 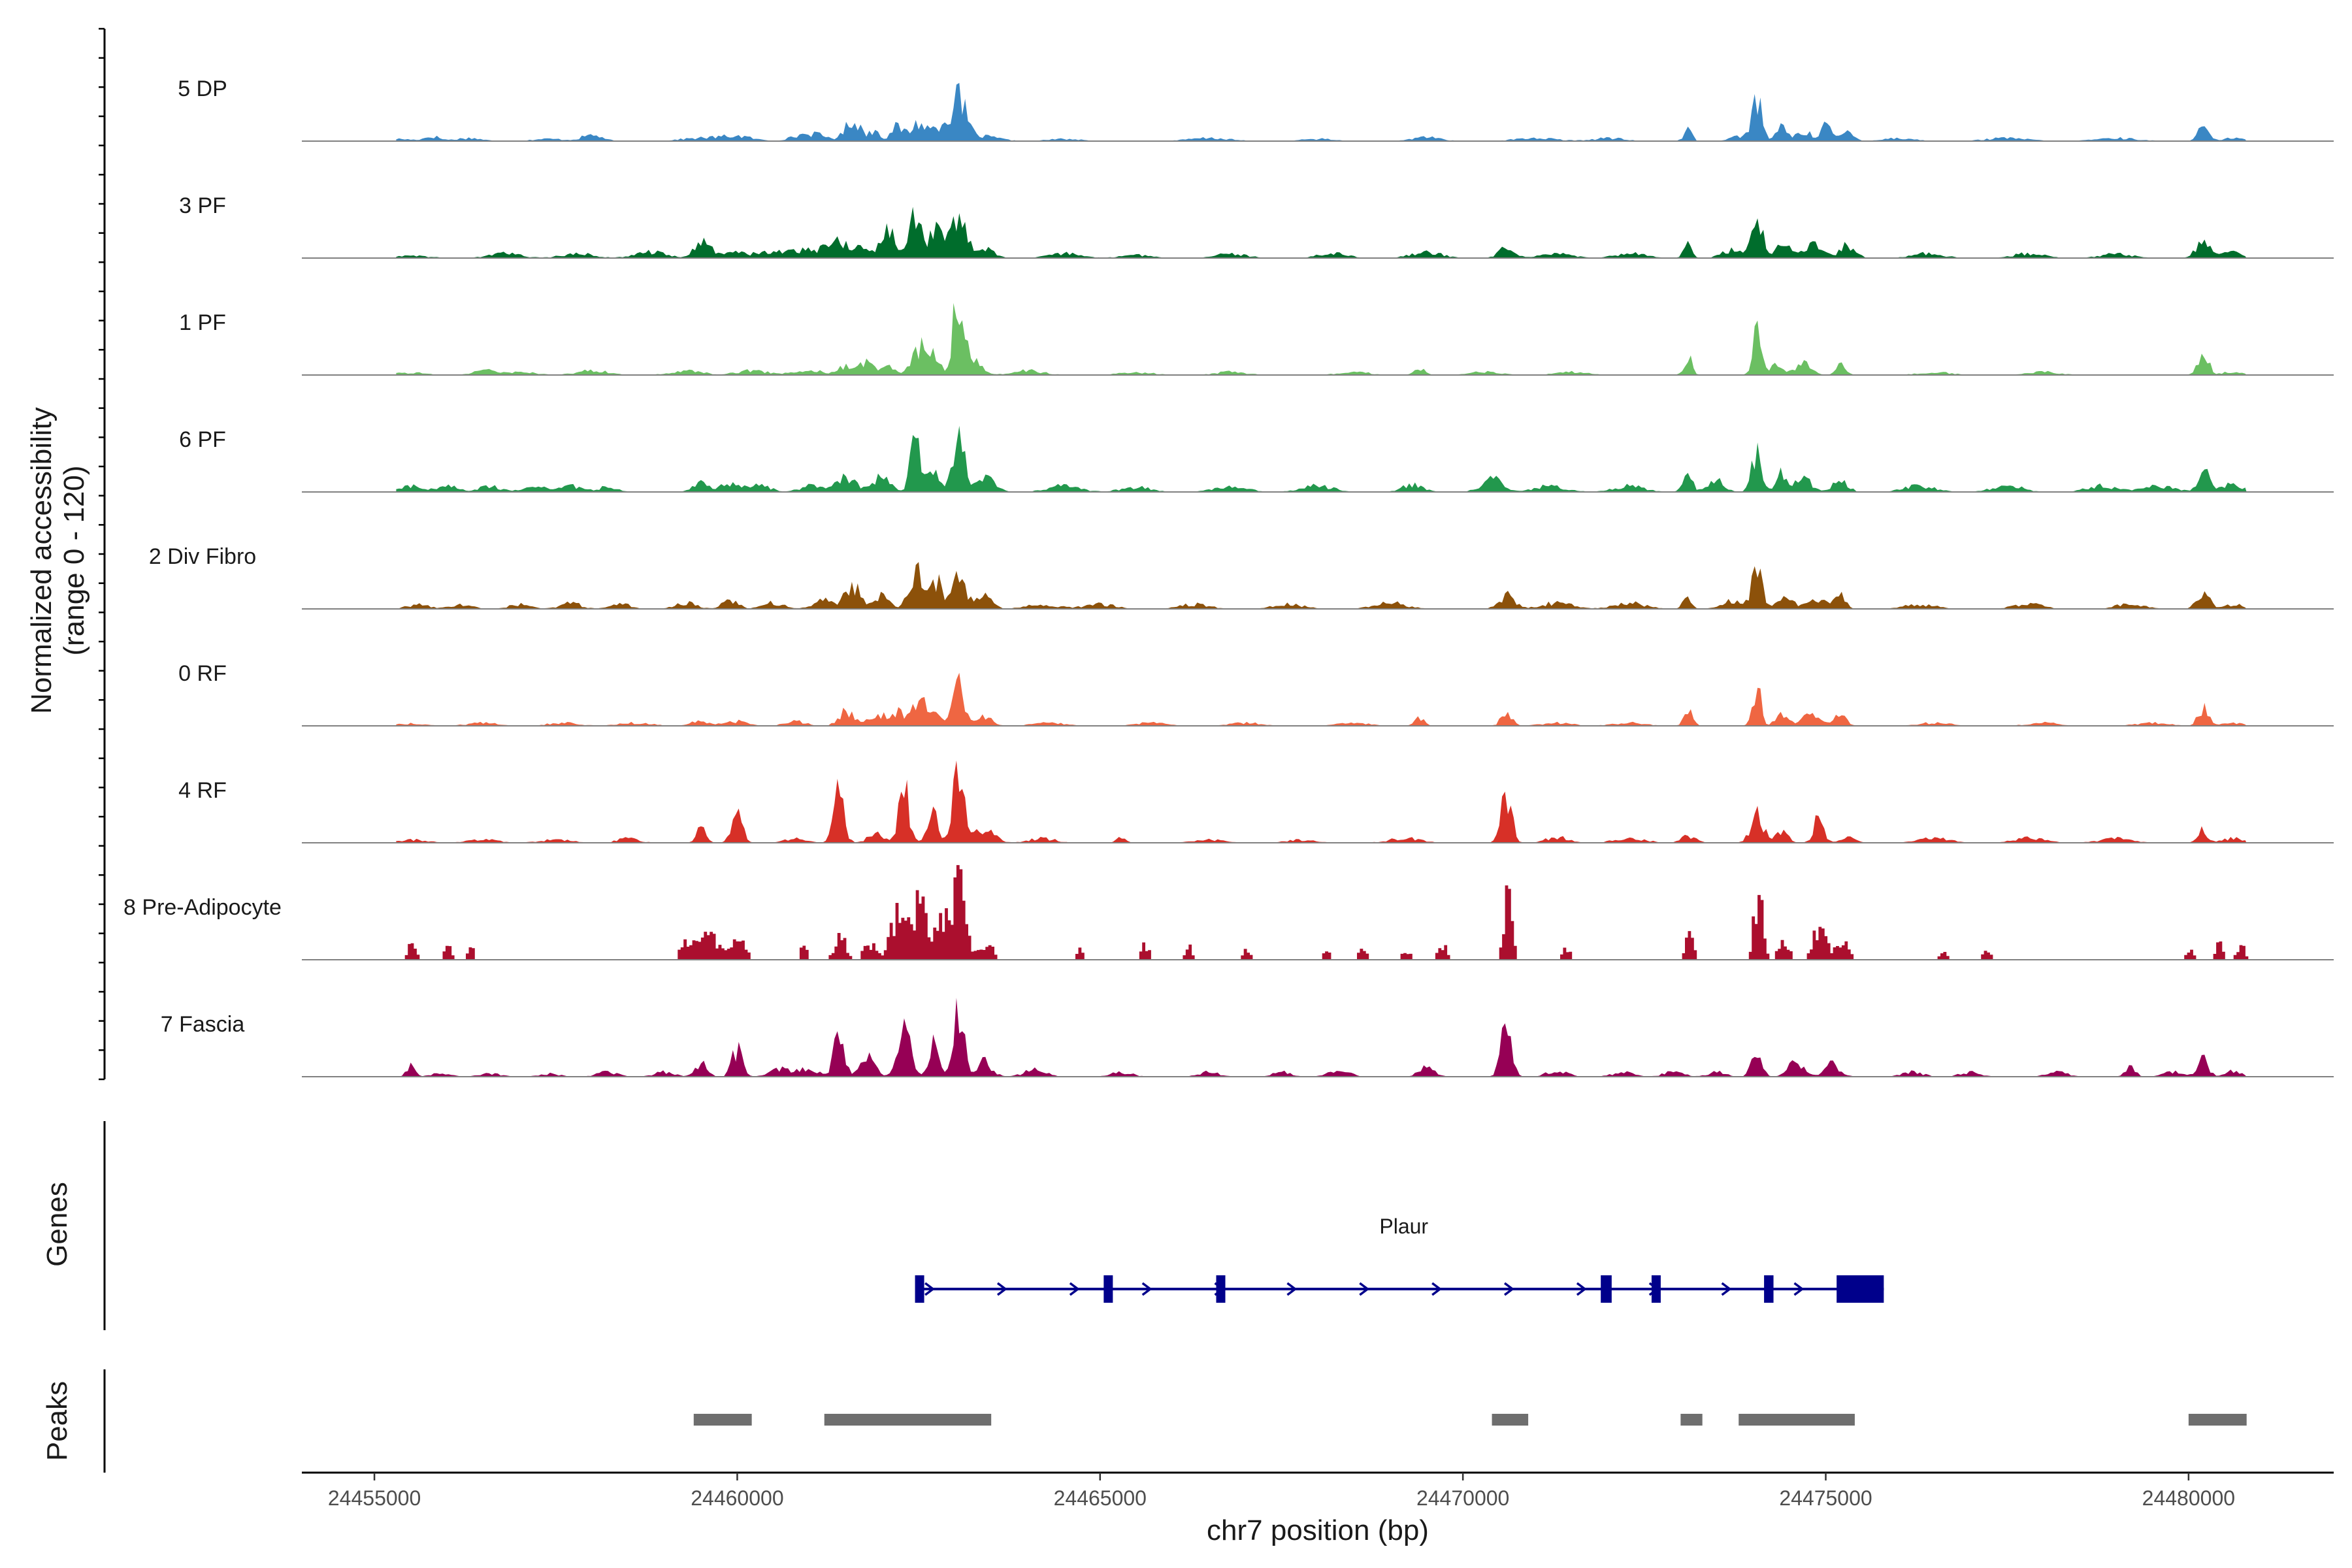 What do you see at coordinates (374, 1498) in the screenshot?
I see `x-tick-label: 24455000` at bounding box center [374, 1498].